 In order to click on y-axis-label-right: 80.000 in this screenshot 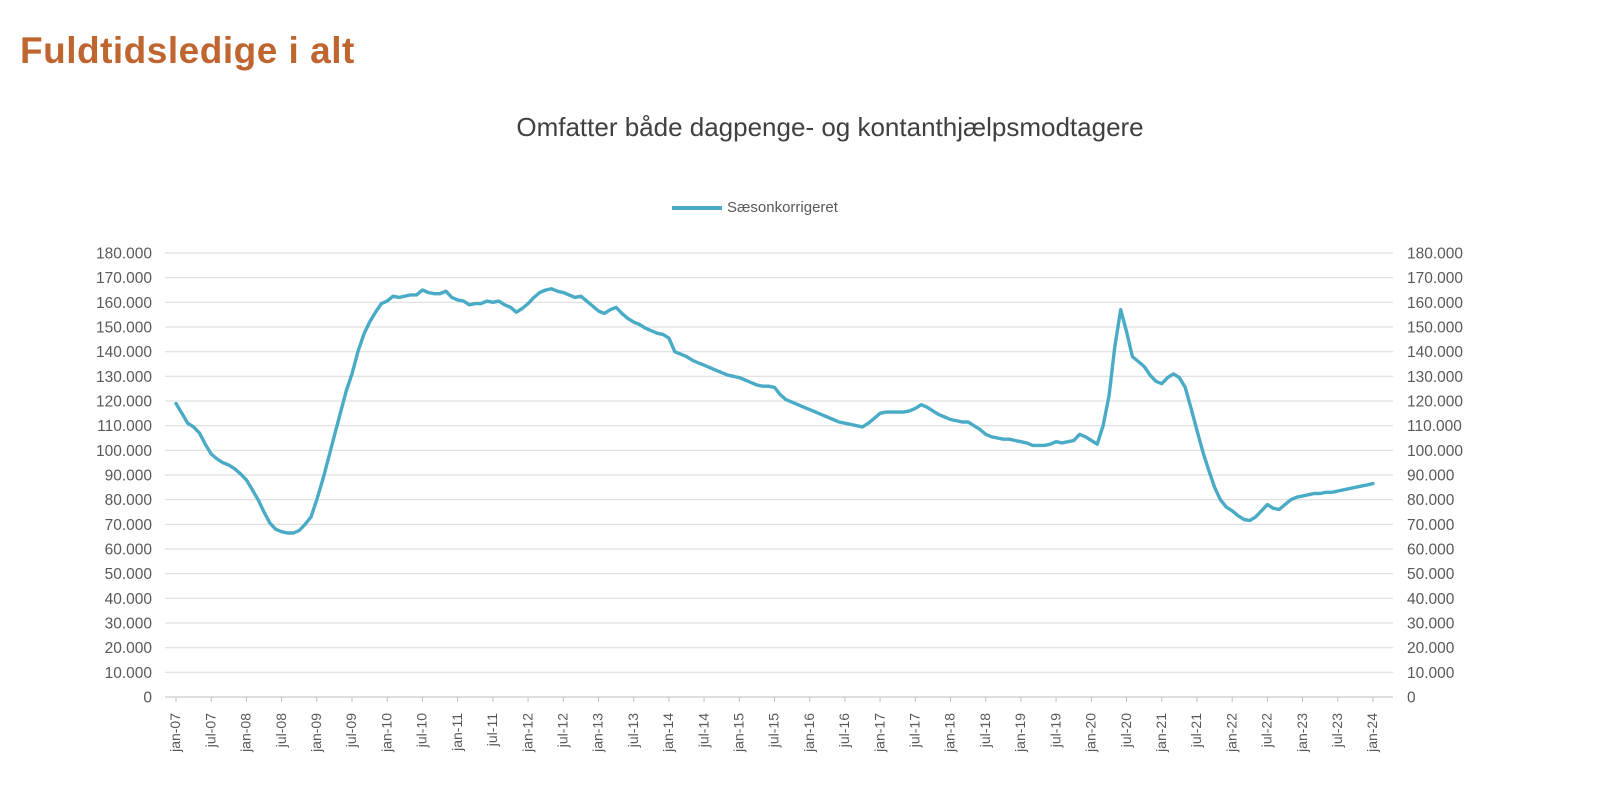, I will do `click(1431, 500)`.